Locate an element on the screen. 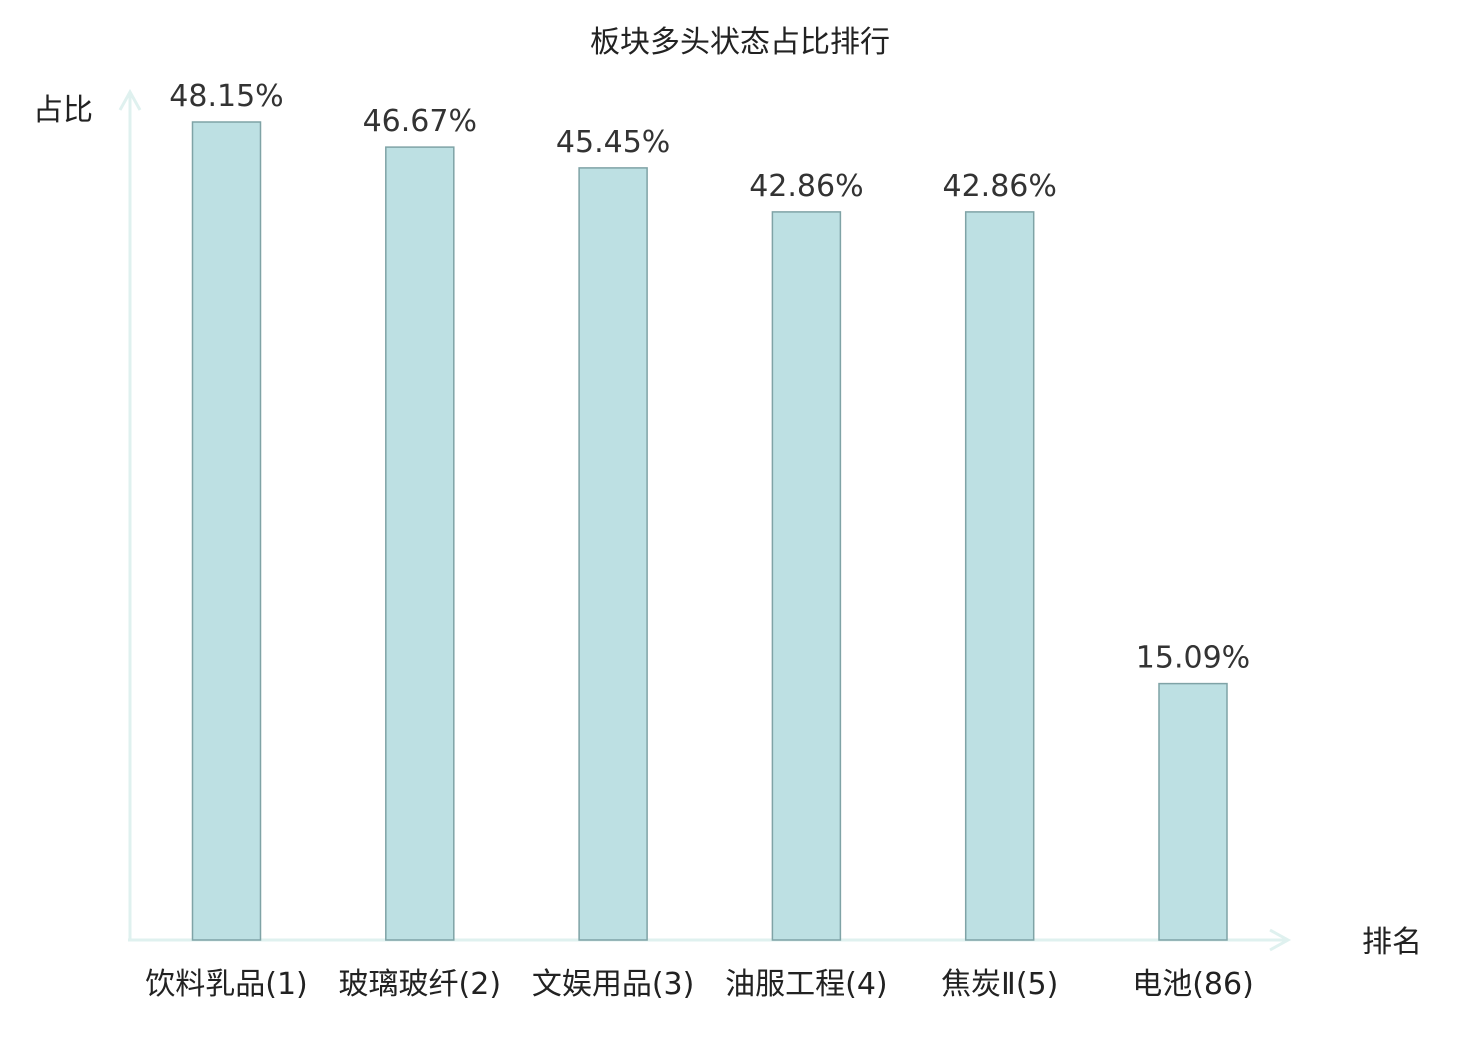 The image size is (1480, 1040). value-label-2: 46.67% is located at coordinates (420, 121).